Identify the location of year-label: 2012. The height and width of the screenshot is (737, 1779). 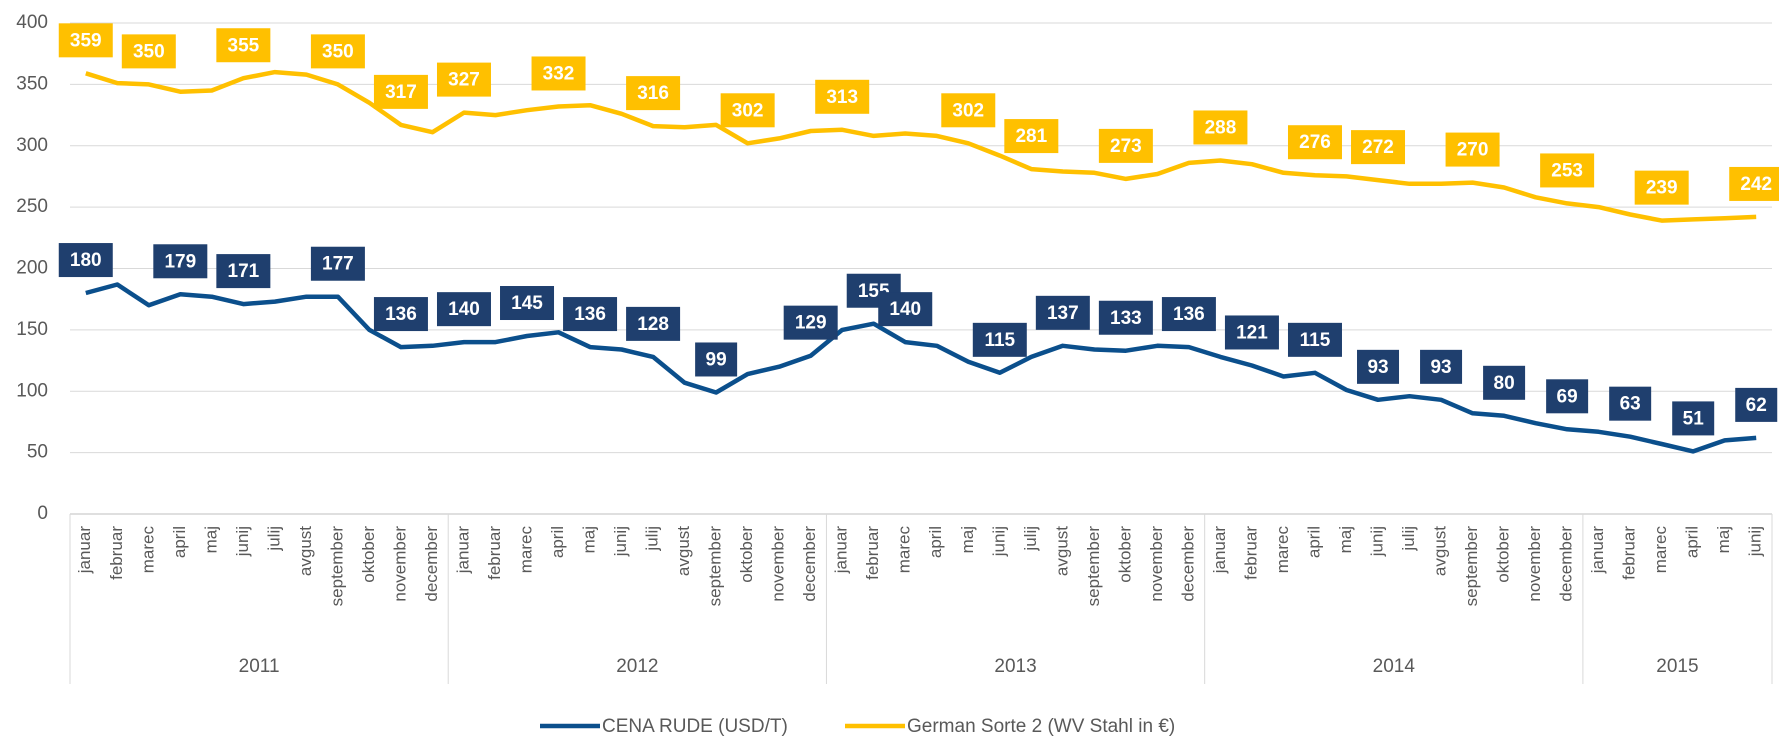
(637, 666).